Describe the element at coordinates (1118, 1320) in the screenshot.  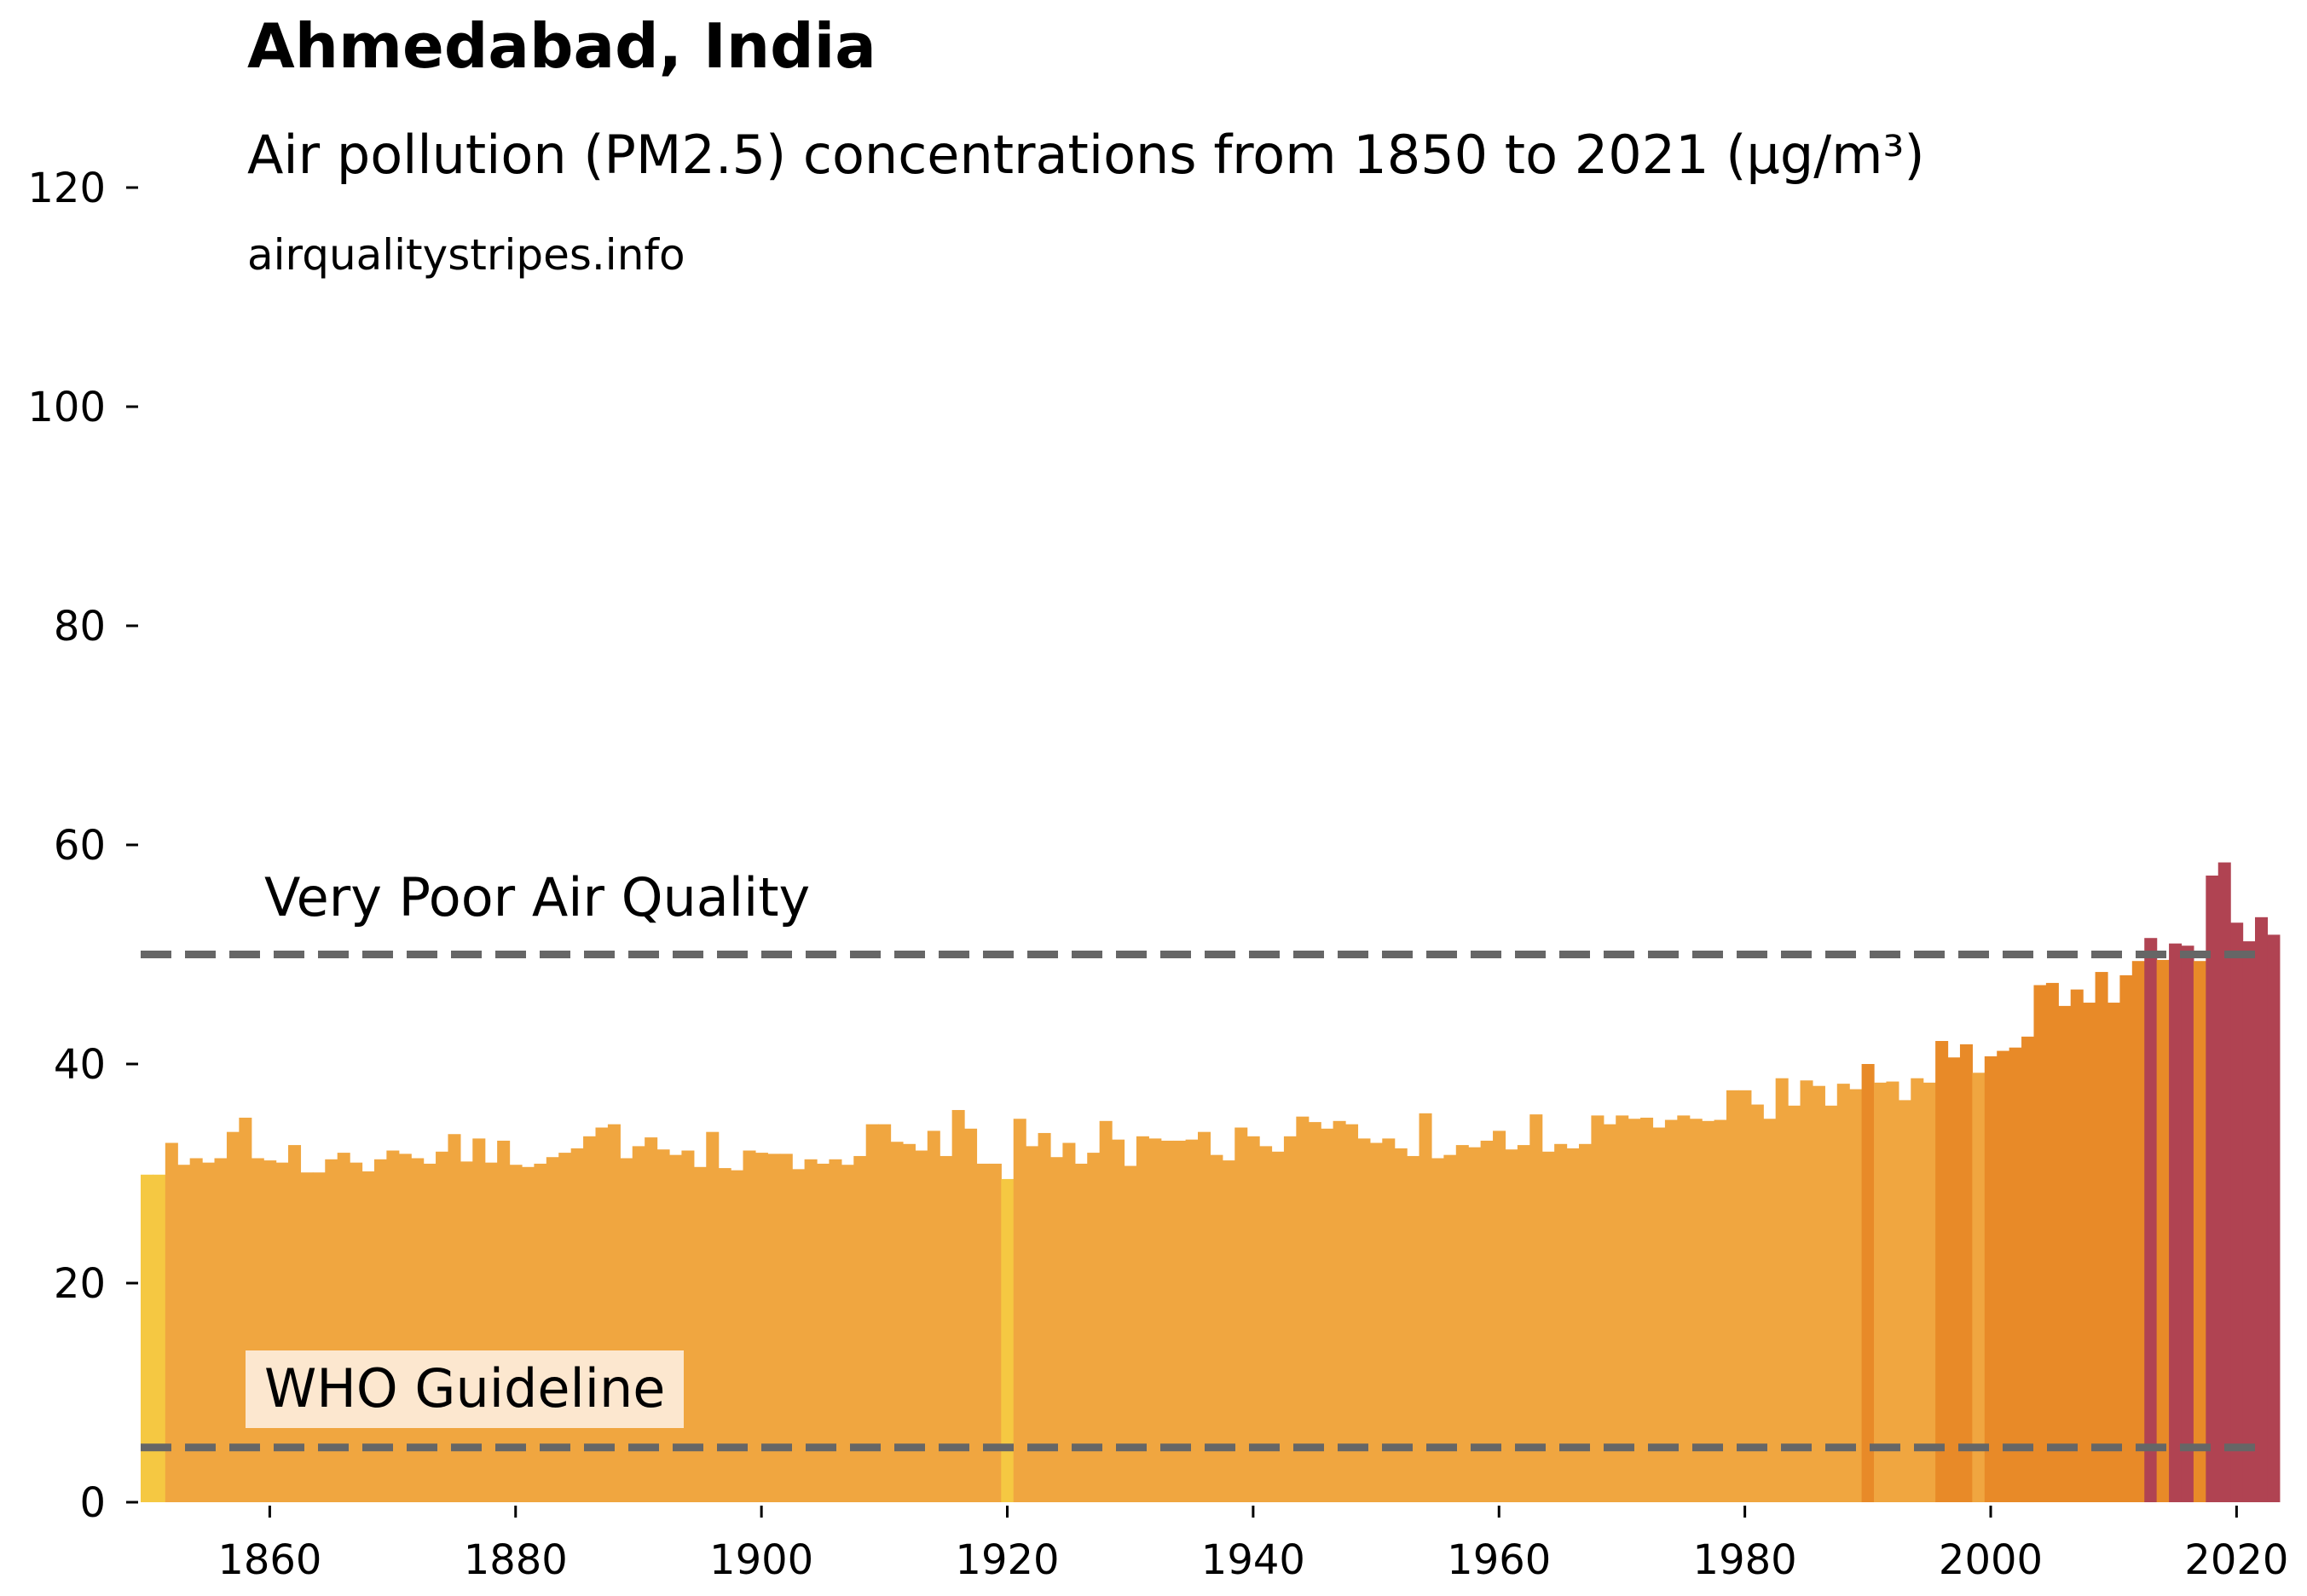
I see `bar-1929` at that location.